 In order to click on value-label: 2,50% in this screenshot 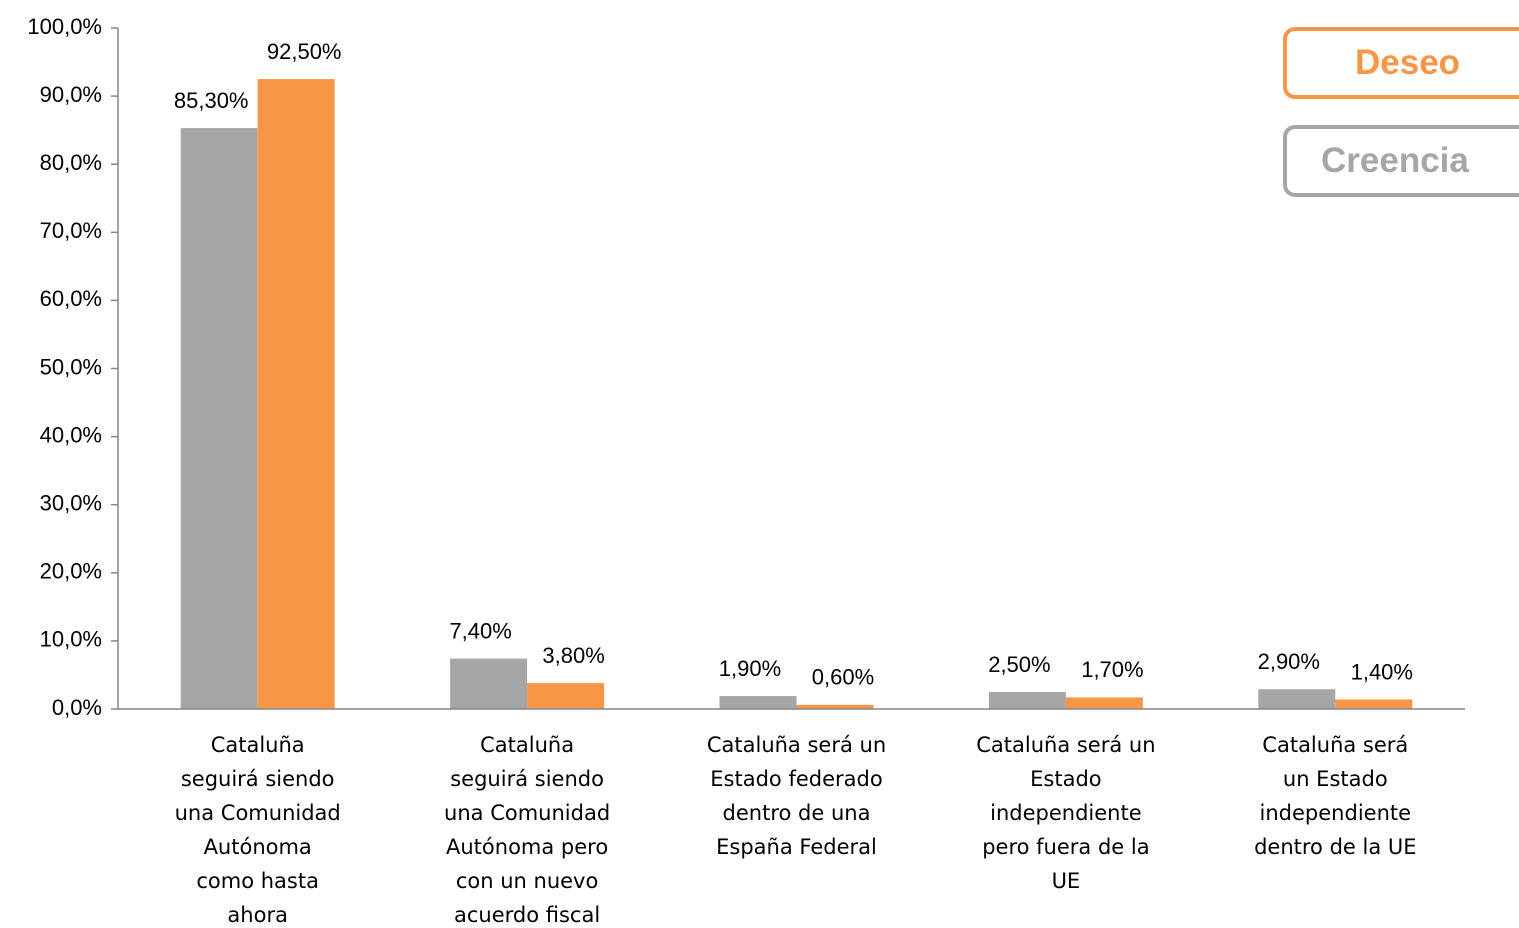, I will do `click(1019, 664)`.